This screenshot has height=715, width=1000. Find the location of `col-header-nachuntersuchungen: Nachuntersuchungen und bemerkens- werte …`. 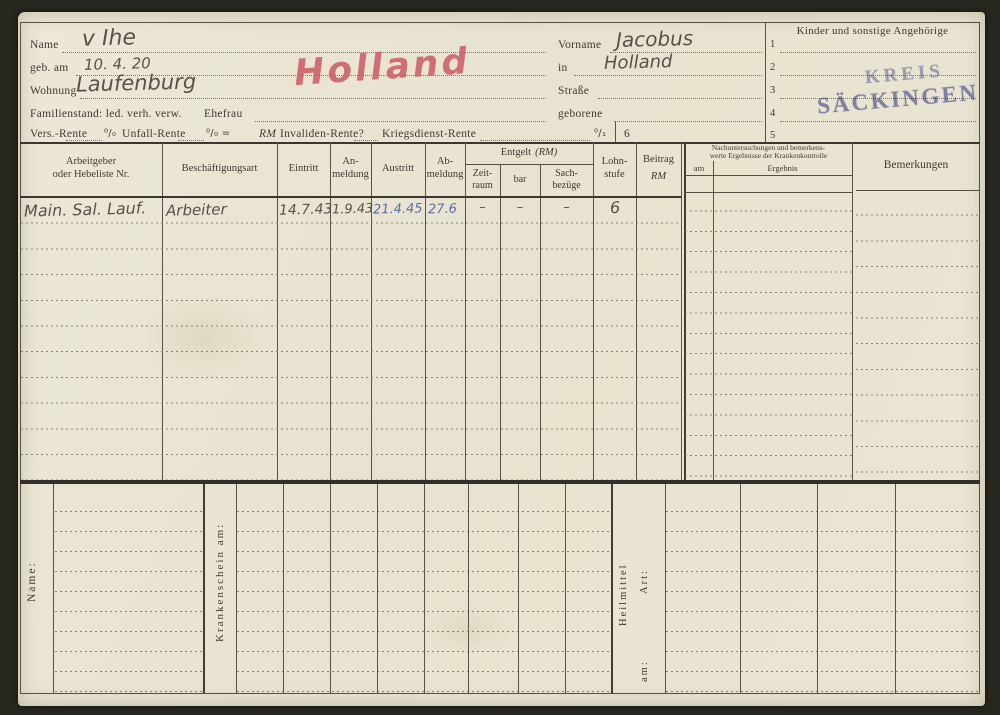

col-header-nachuntersuchungen: Nachuntersuchungen und bemerkens- werte … is located at coordinates (768, 152).